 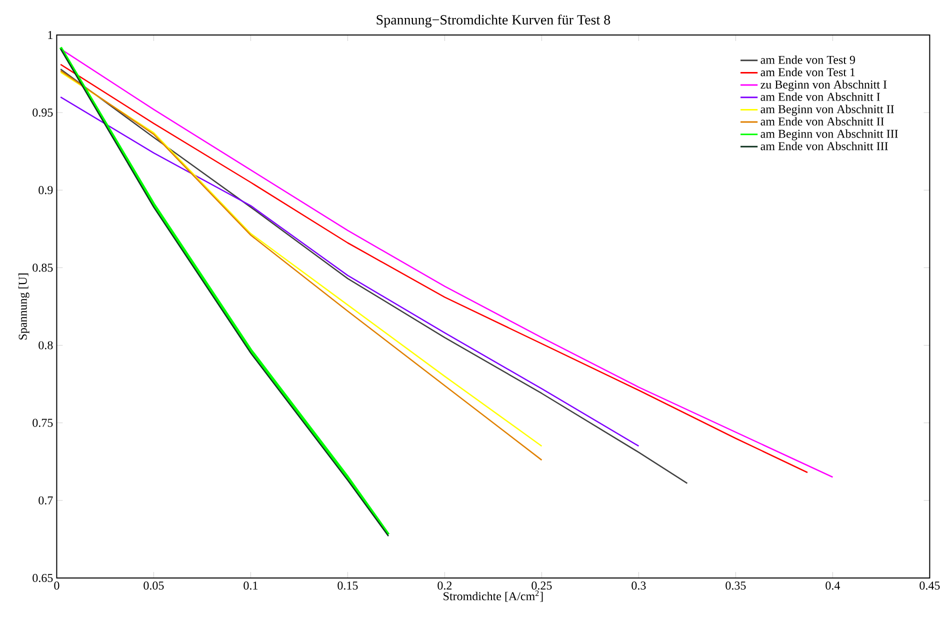 I want to click on legend-label: am Beginn von Abschnitt II, so click(x=827, y=110).